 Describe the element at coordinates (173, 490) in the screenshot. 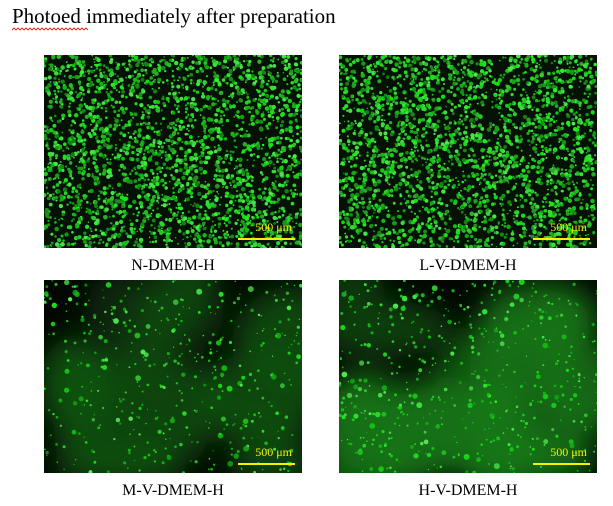

I see `caption-m-v-dmem-h: M-V-DMEM-H` at that location.